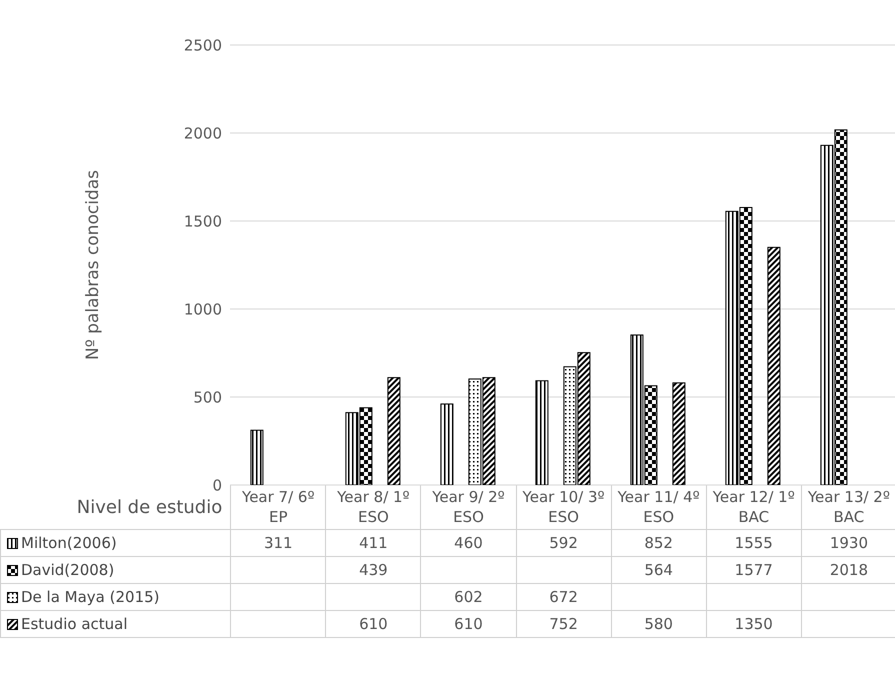 The width and height of the screenshot is (895, 677). What do you see at coordinates (468, 597) in the screenshot?
I see `data-label: 602` at bounding box center [468, 597].